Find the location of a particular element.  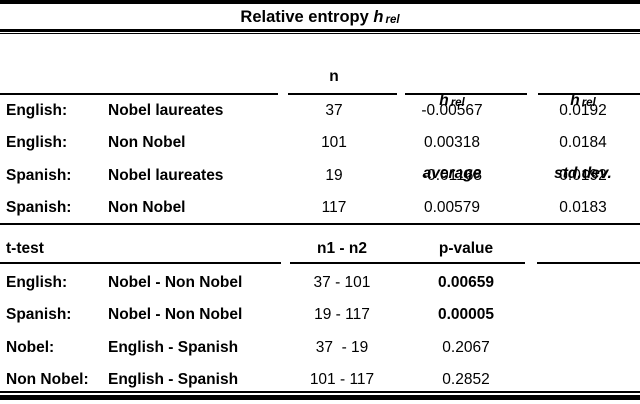

title-rel-subscript: rel is located at coordinates (392, 20).